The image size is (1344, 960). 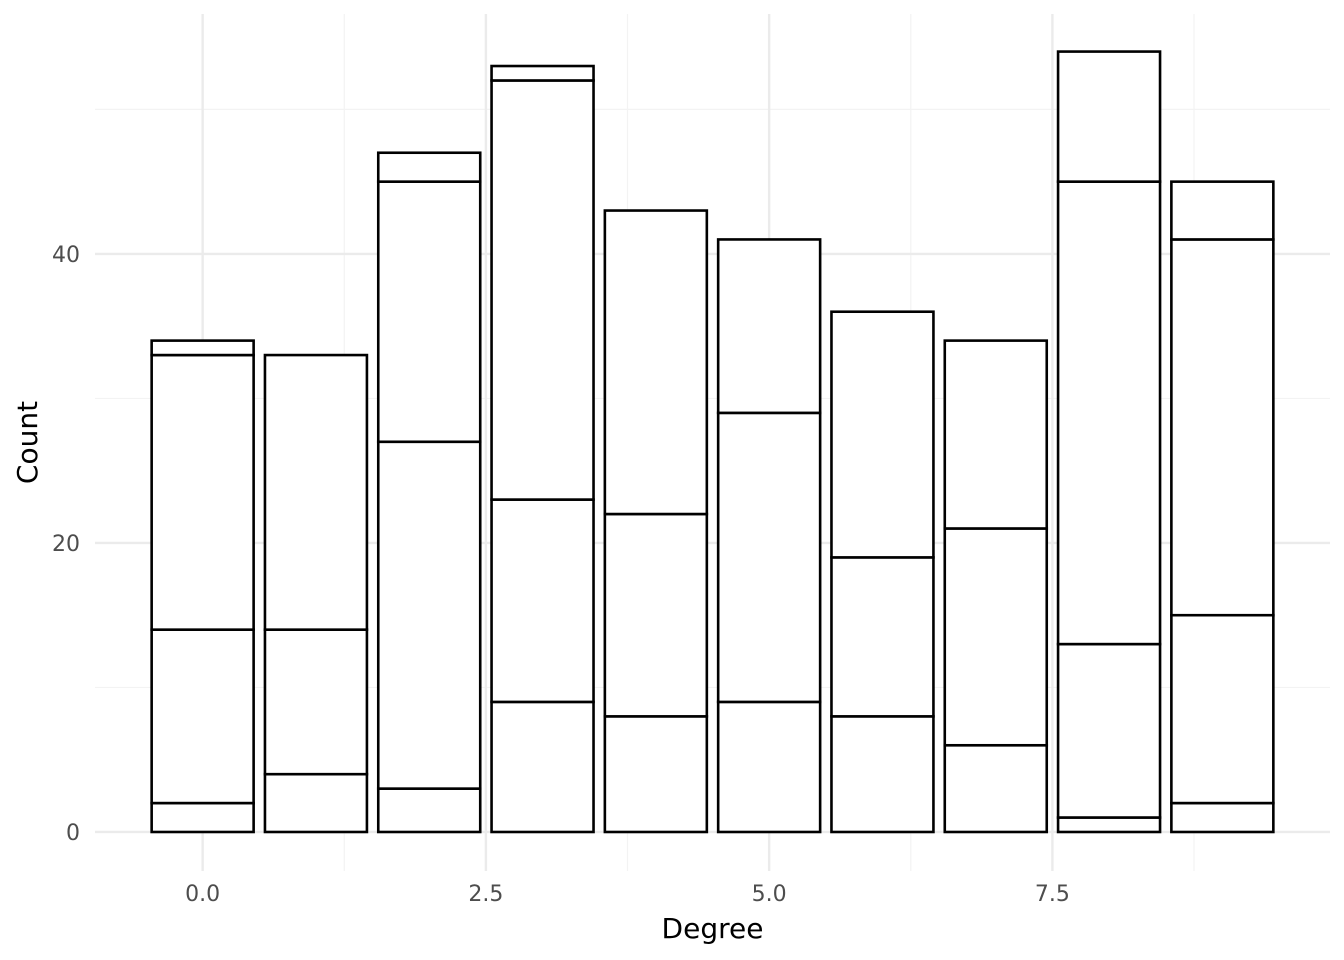 I want to click on x-tick-label: 0.0, so click(x=202, y=894).